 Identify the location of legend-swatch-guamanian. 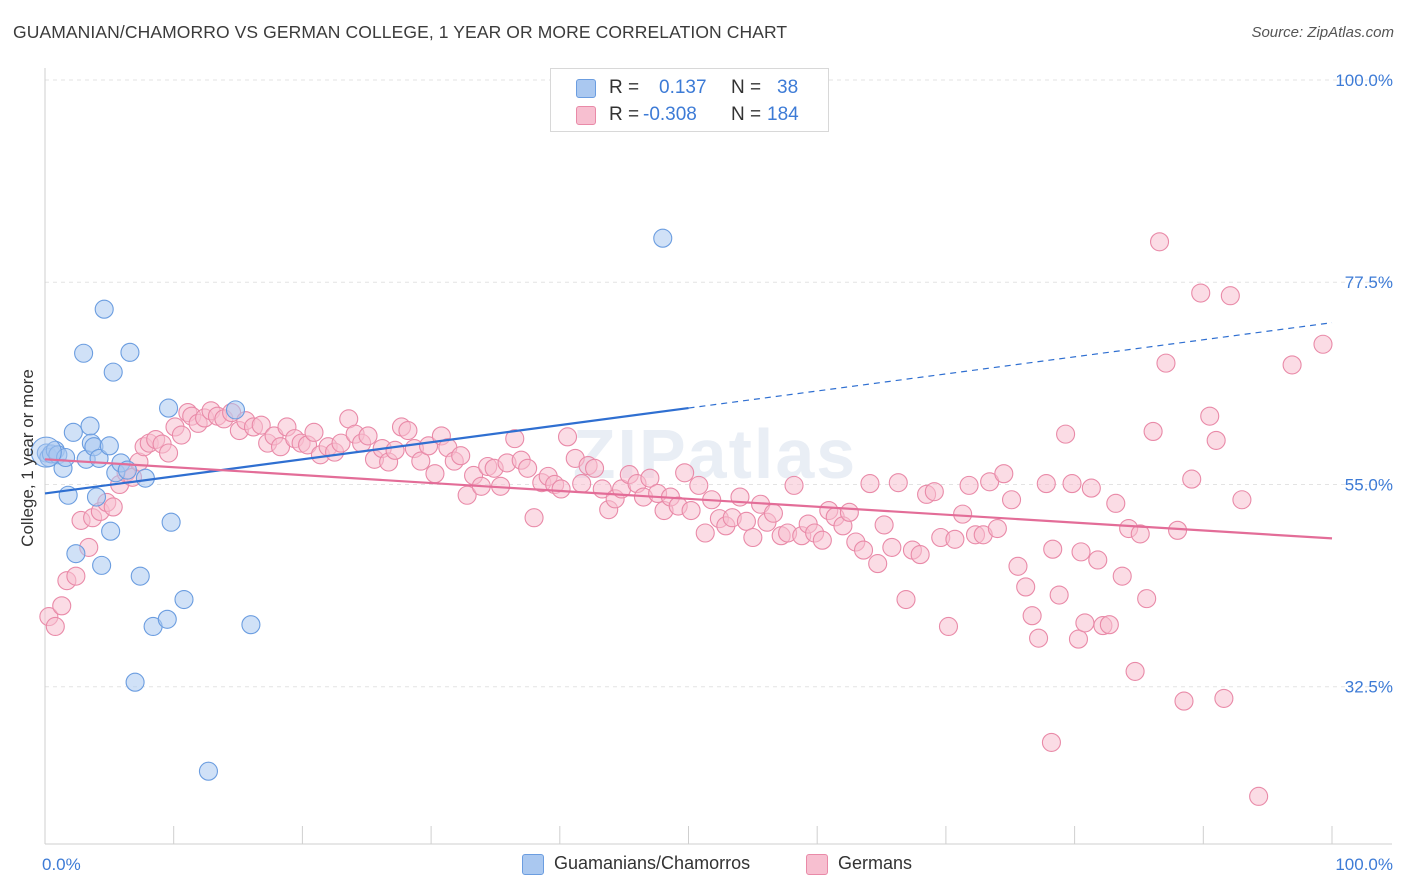
(586, 88).